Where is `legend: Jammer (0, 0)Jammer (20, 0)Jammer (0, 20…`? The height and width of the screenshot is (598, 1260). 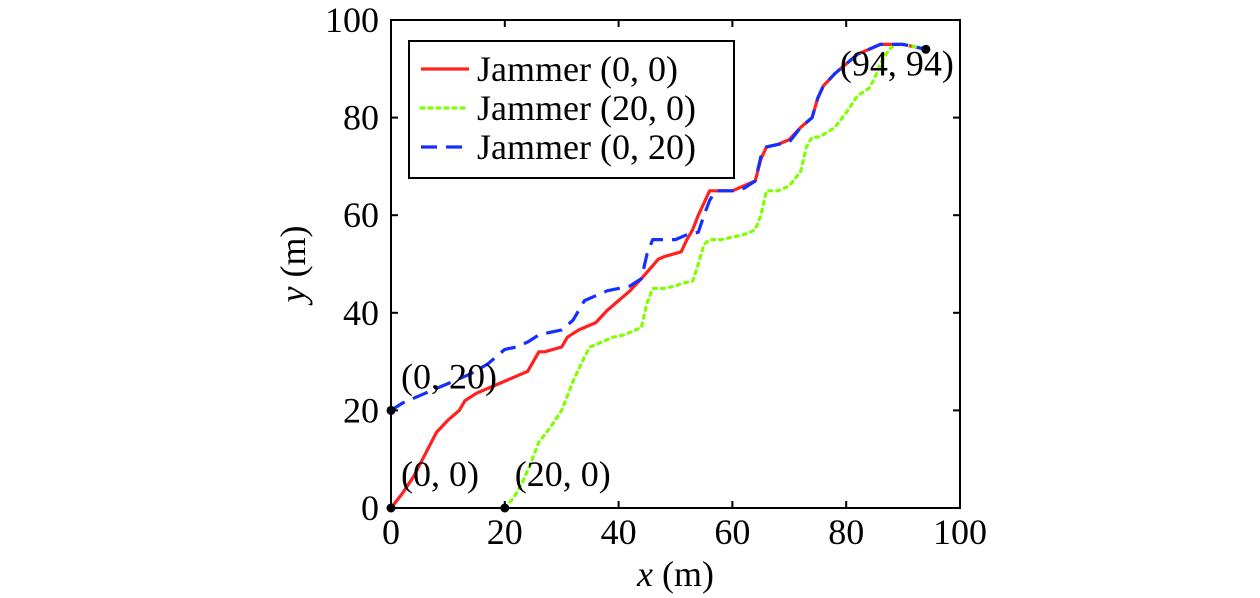
legend: Jammer (0, 0)Jammer (20, 0)Jammer (0, 20… is located at coordinates (571, 109).